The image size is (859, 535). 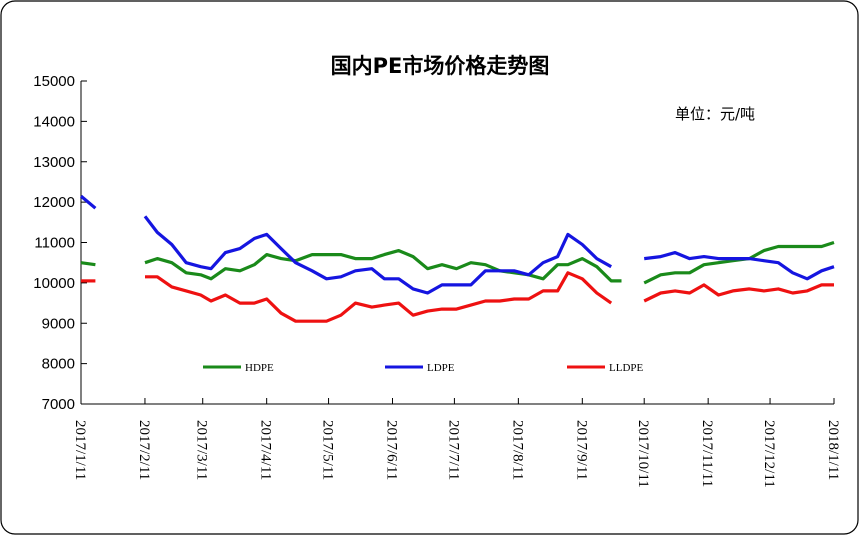 I want to click on legend-label-ldpe: LDPE, so click(x=441, y=368).